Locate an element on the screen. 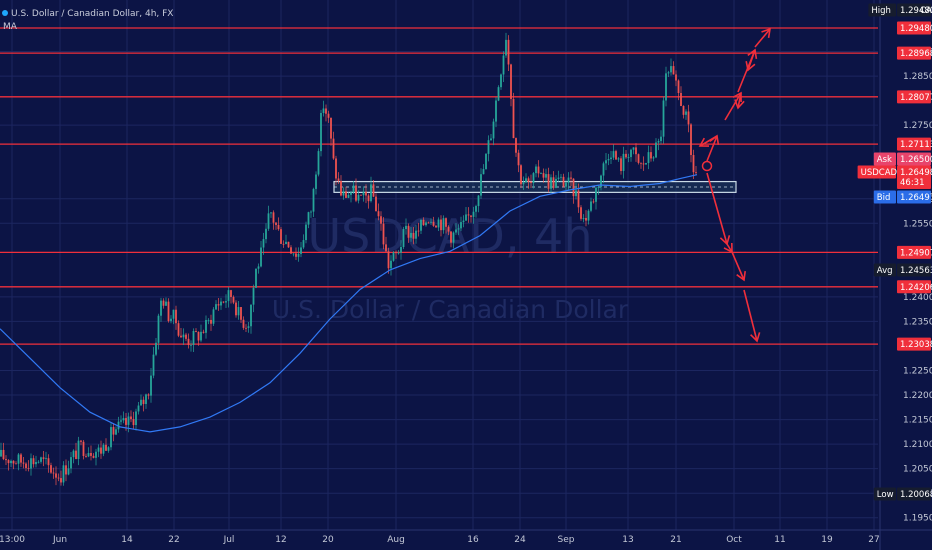 The image size is (932, 550). level-badge-label: 1.24907 is located at coordinates (916, 253).